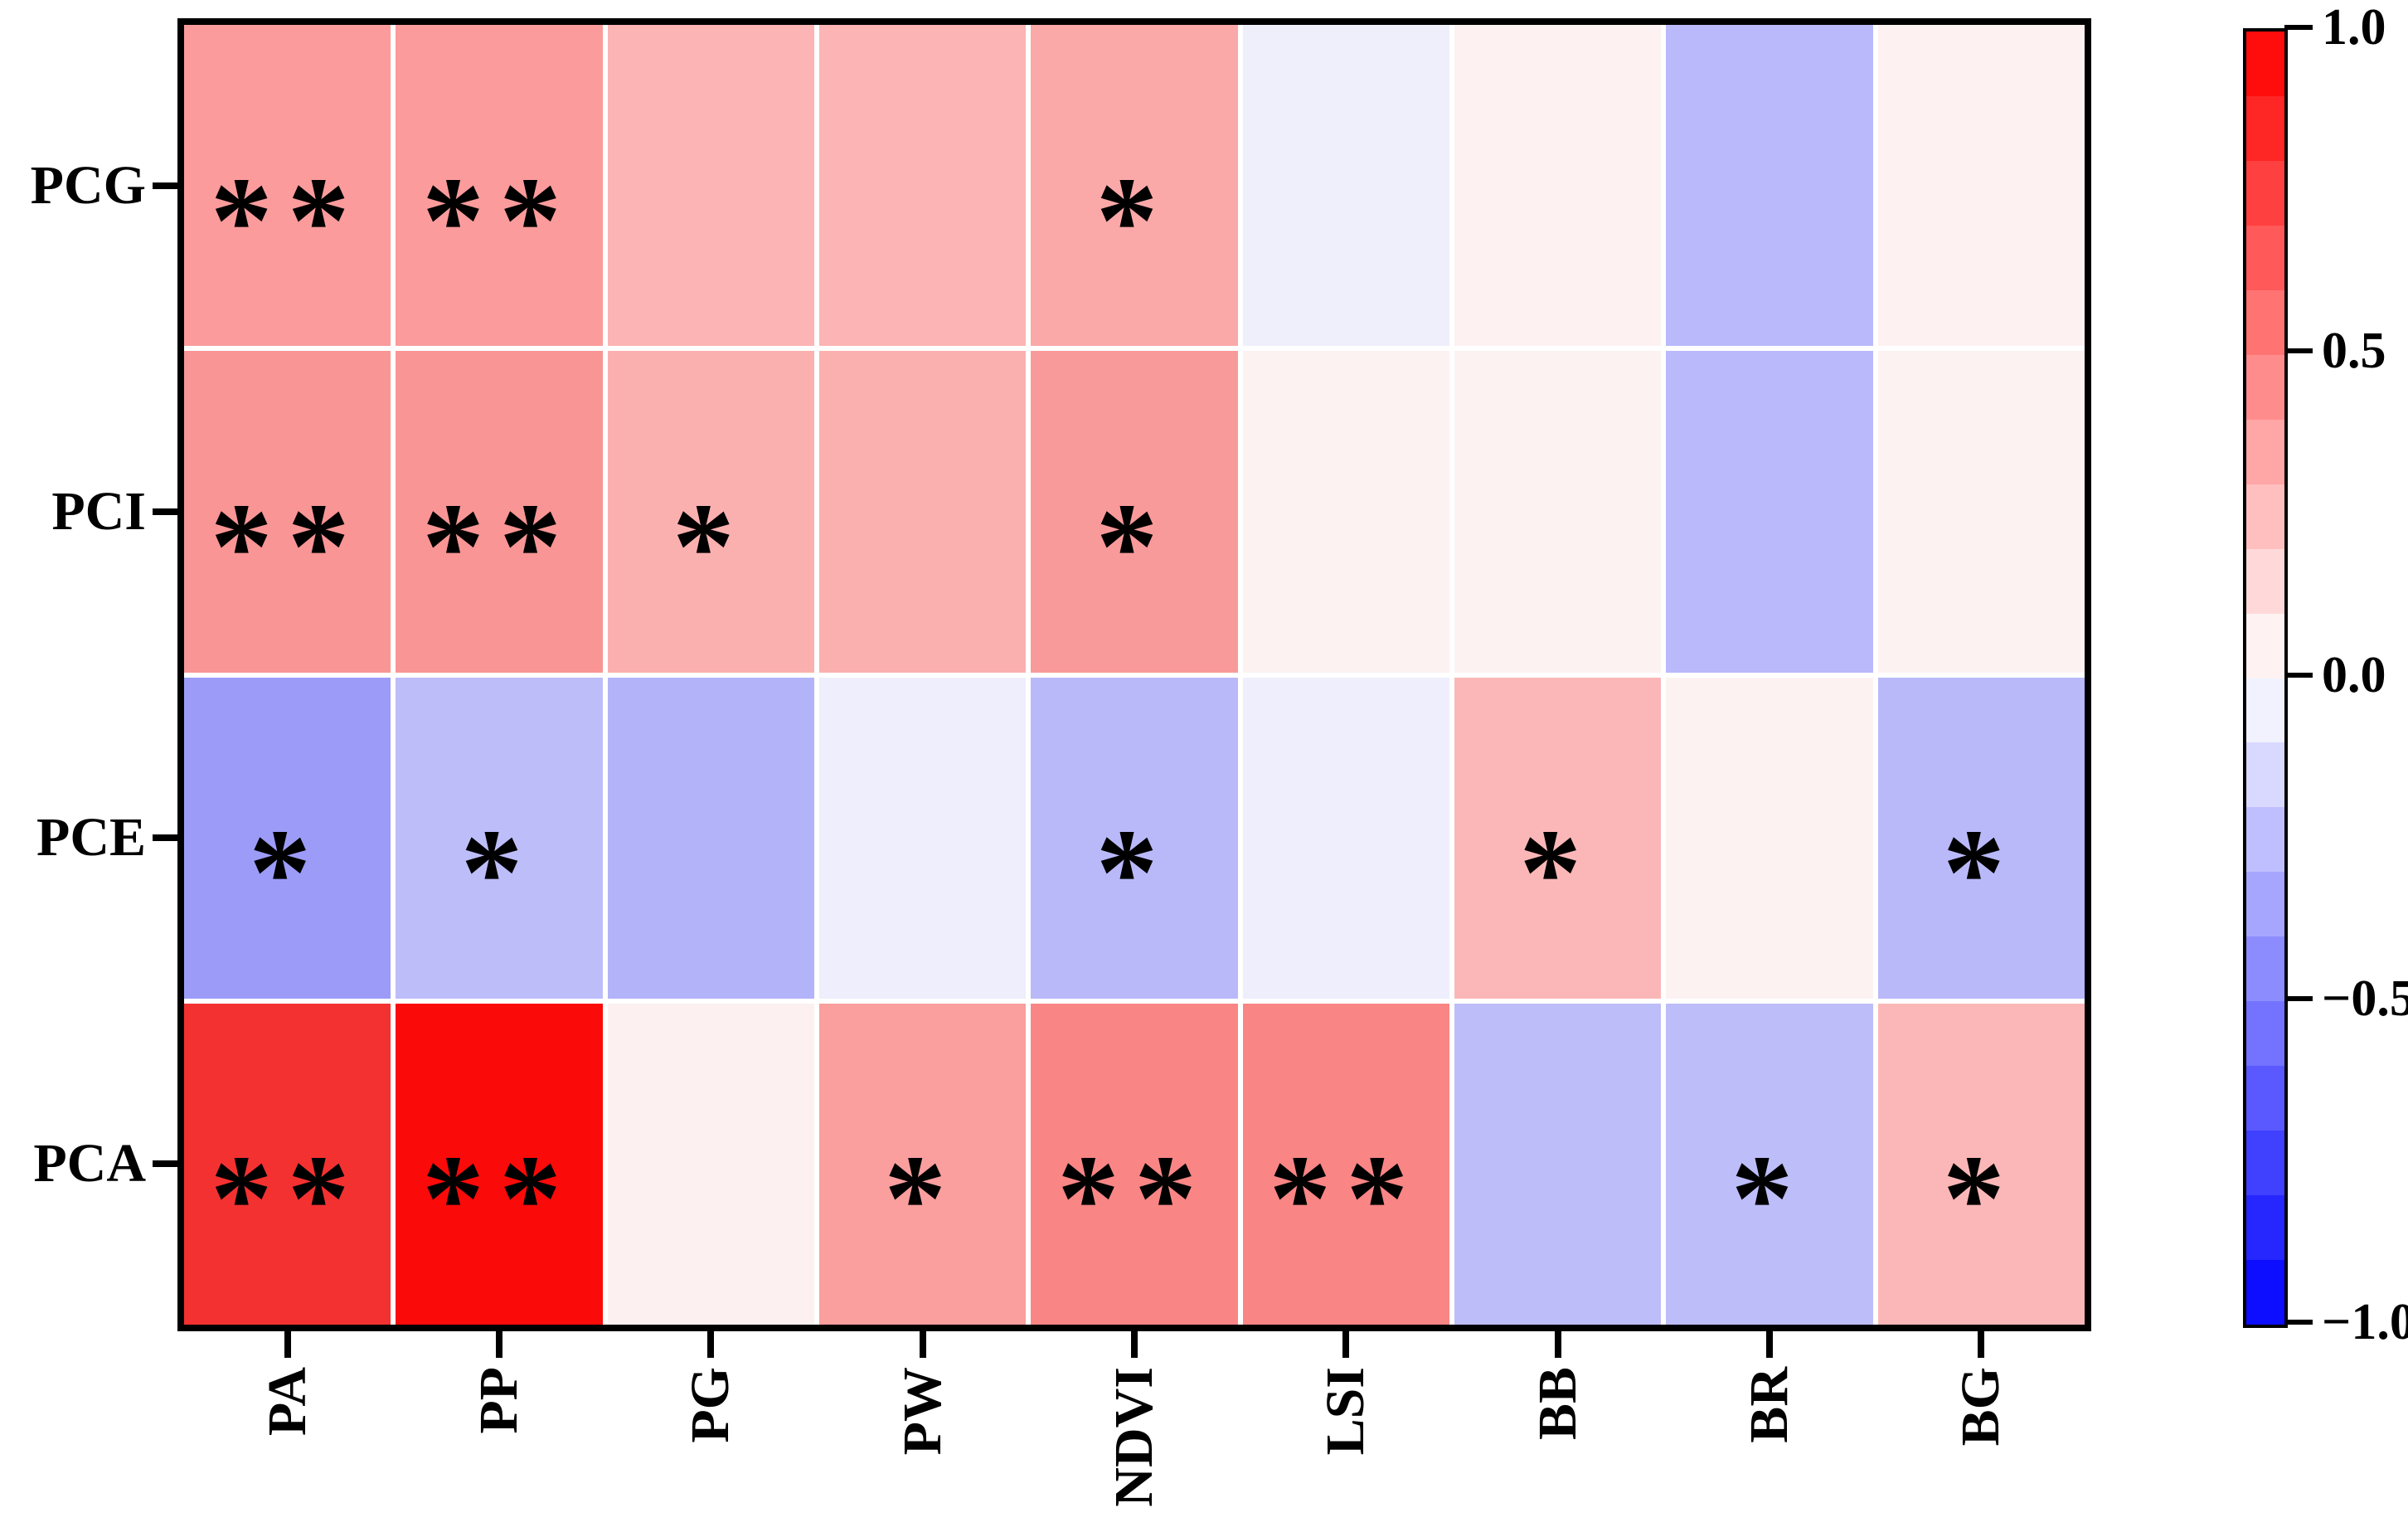 This screenshot has width=2408, height=1532. Describe the element at coordinates (1345, 1411) in the screenshot. I see `x-tick-label: LSI` at that location.